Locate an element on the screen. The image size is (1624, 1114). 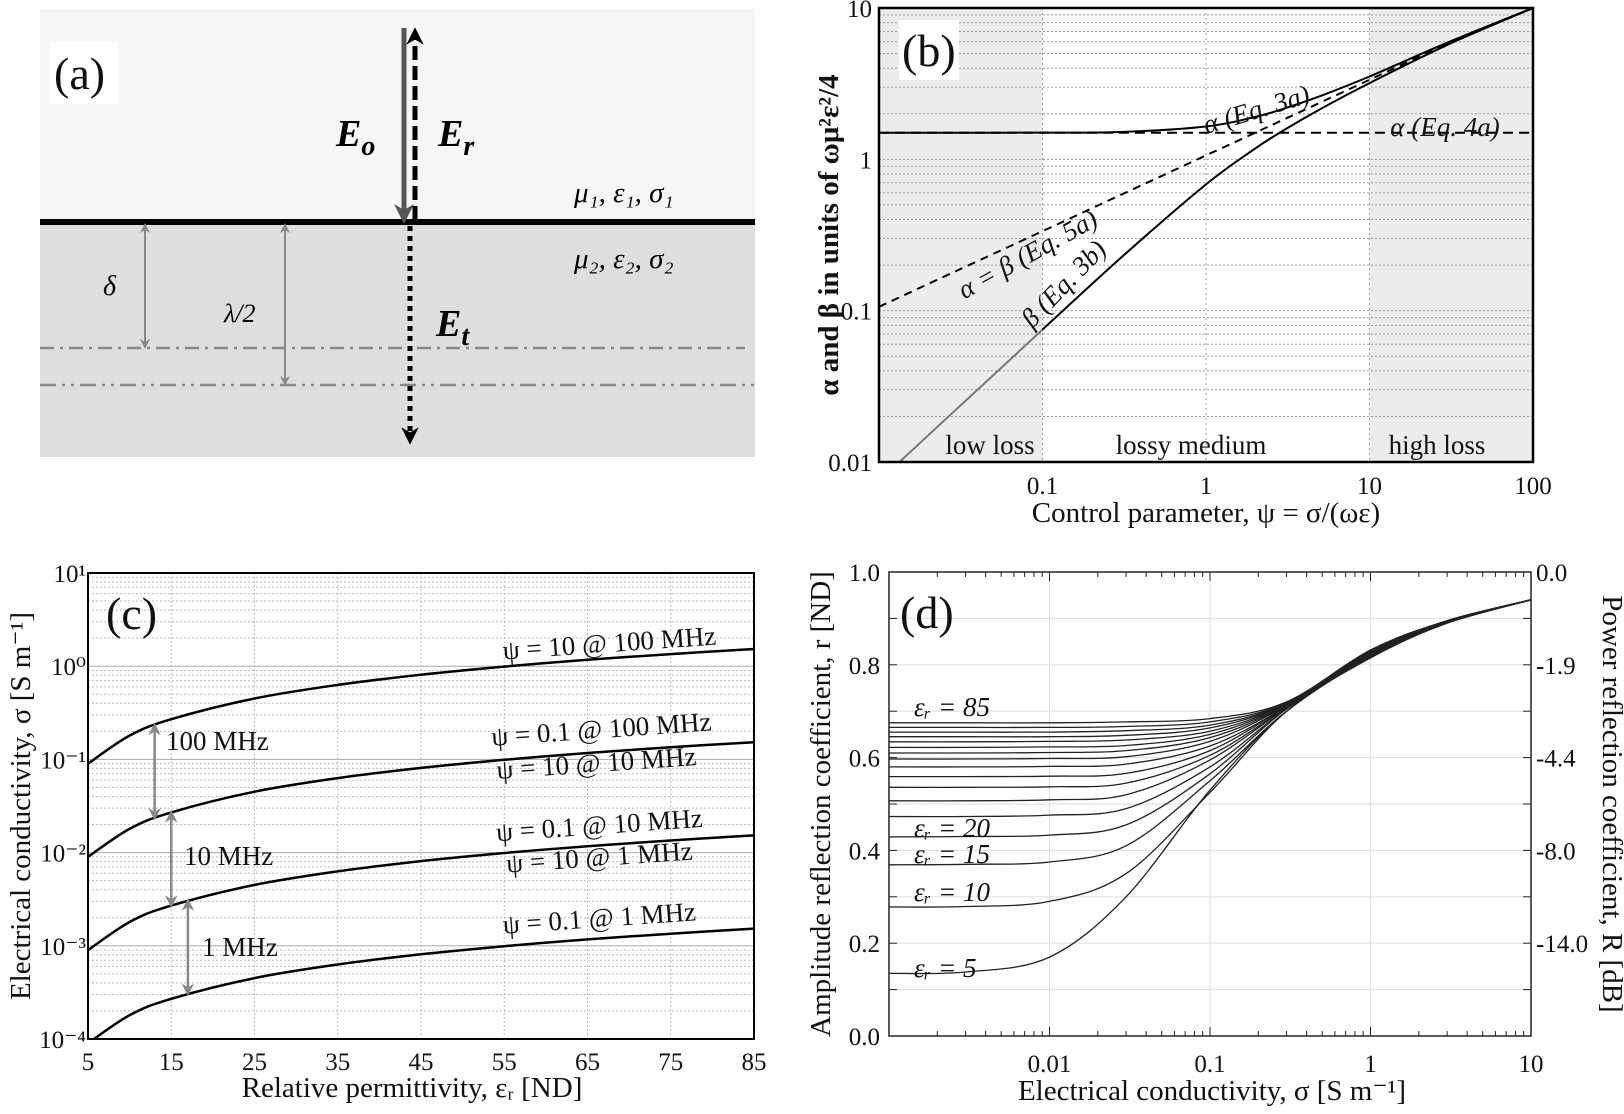
x-tick-label: 55 is located at coordinates (504, 1062).